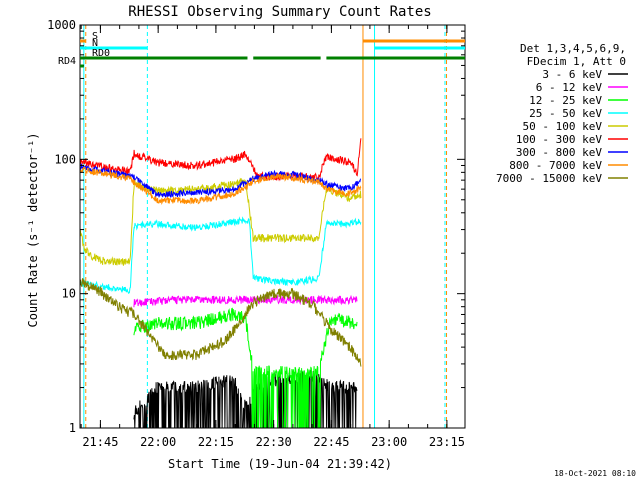 The width and height of the screenshot is (640, 480). What do you see at coordinates (559, 139) in the screenshot?
I see `legend-label: 100 - 300 keV` at bounding box center [559, 139].